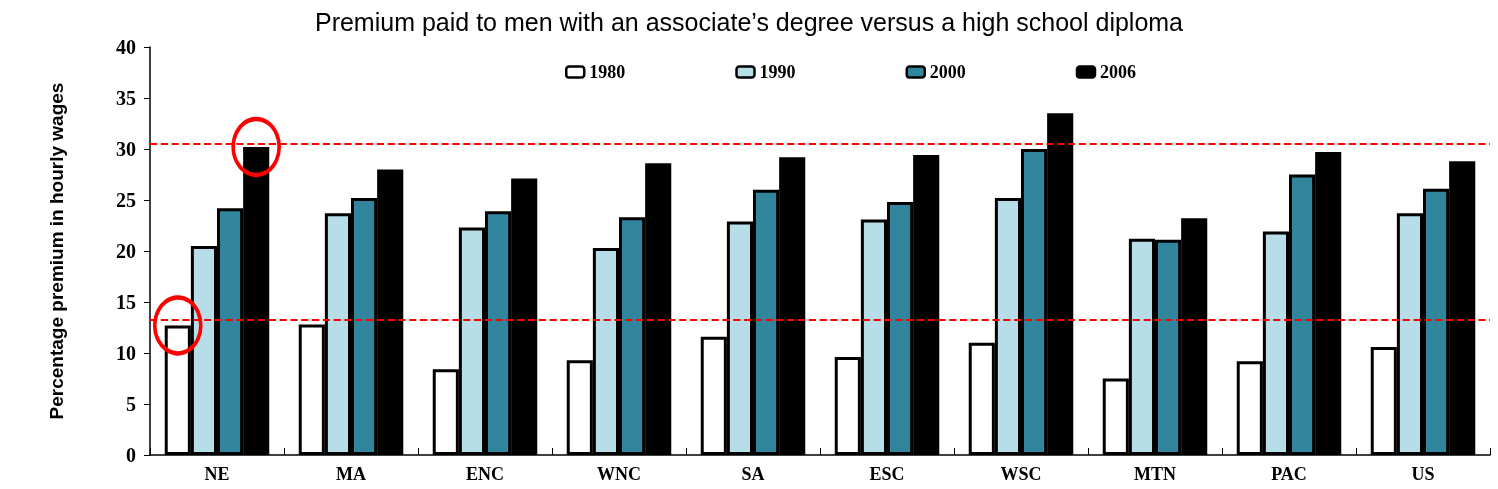  Describe the element at coordinates (1423, 474) in the screenshot. I see `x-tick-label: US` at that location.